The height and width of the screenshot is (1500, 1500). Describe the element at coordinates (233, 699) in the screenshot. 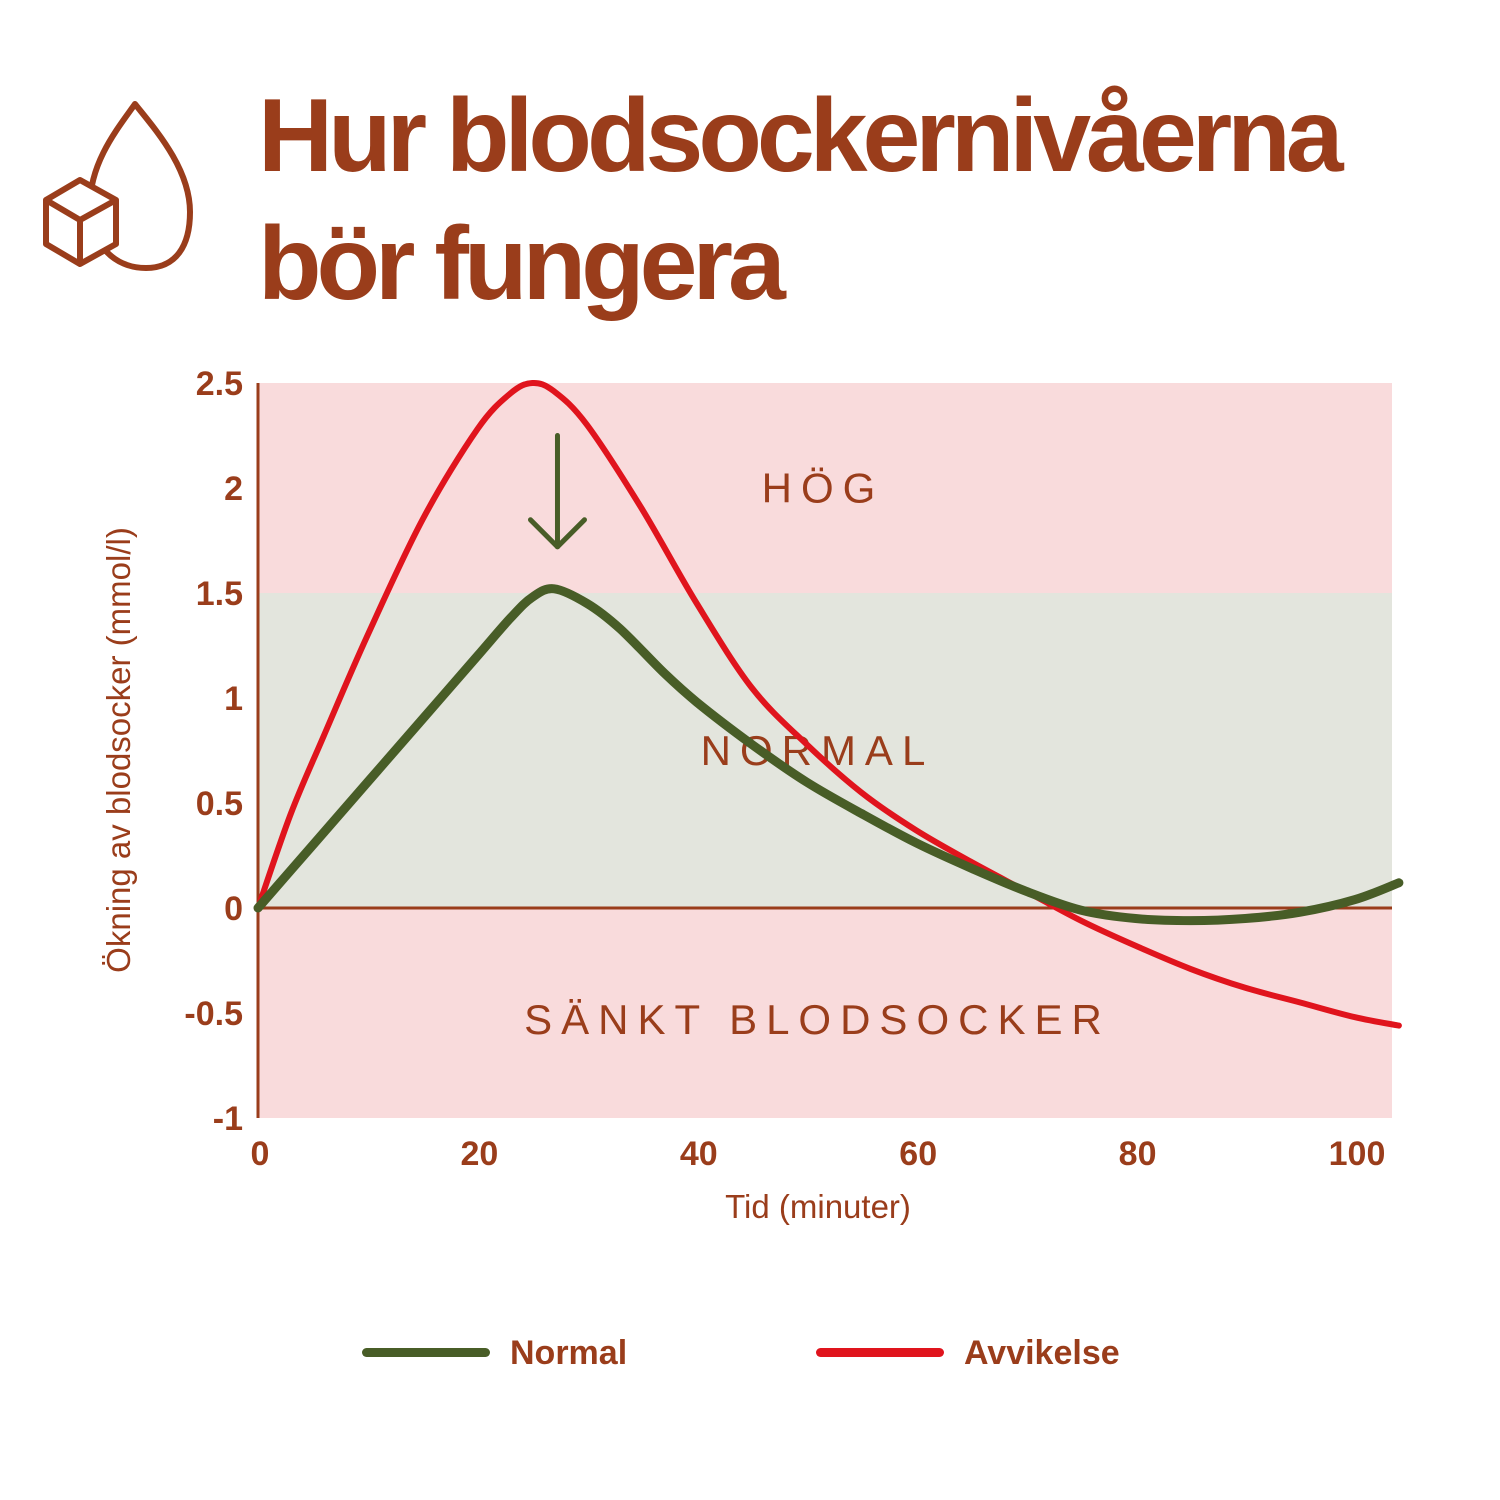

I see `y-tick-label: 1` at that location.